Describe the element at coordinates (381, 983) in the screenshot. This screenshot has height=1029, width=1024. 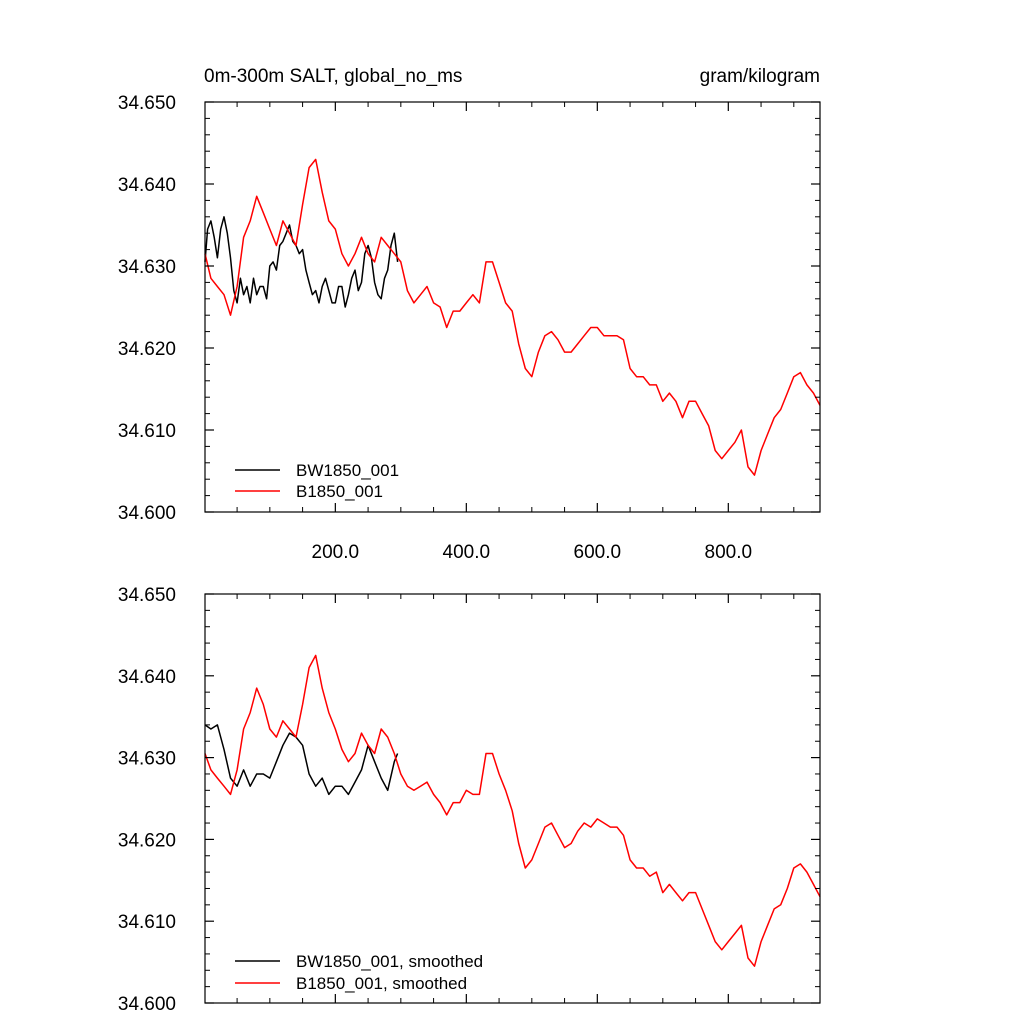
I see `legend-label-b1850-smoothed: B1850_001, smoothed` at that location.